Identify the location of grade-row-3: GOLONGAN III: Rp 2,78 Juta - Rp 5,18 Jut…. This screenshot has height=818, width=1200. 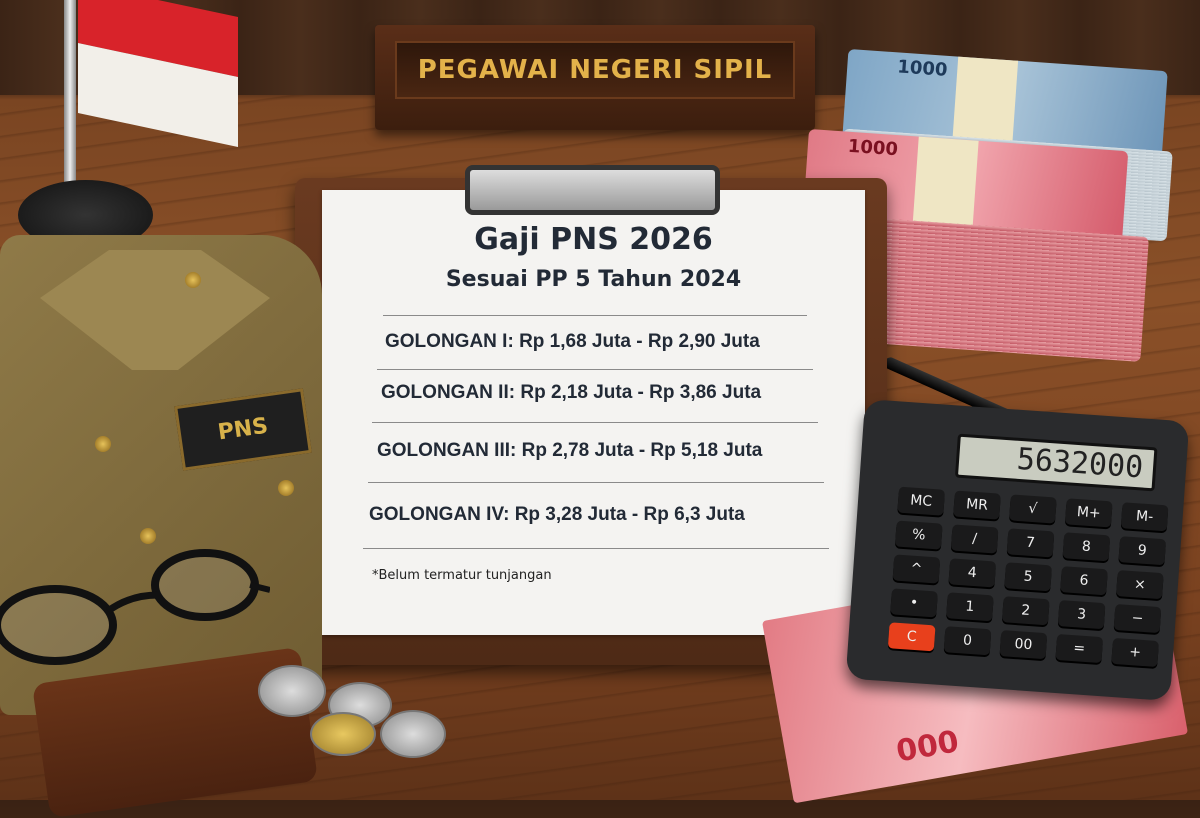
(569, 451).